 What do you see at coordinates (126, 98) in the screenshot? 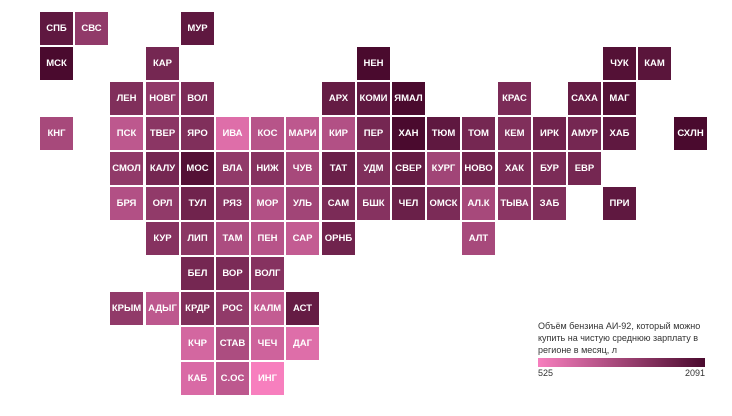
I see `region-tile: ЛЕН` at bounding box center [126, 98].